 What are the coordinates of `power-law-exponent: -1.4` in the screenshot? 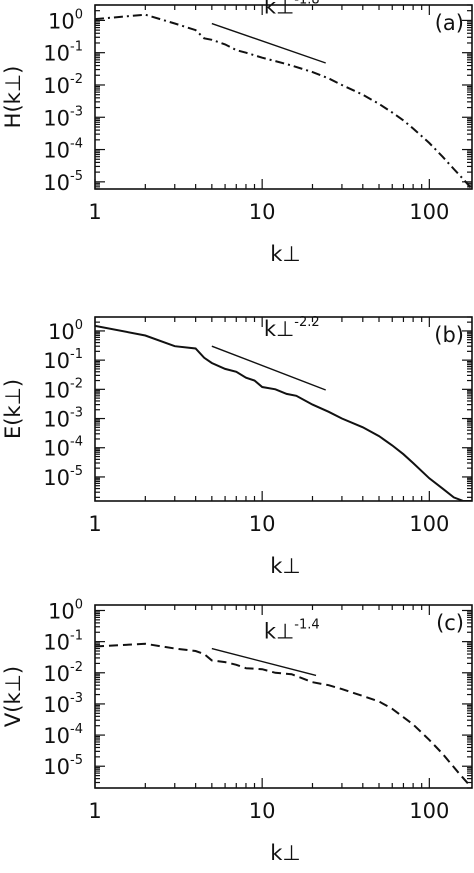 It's located at (306, 625).